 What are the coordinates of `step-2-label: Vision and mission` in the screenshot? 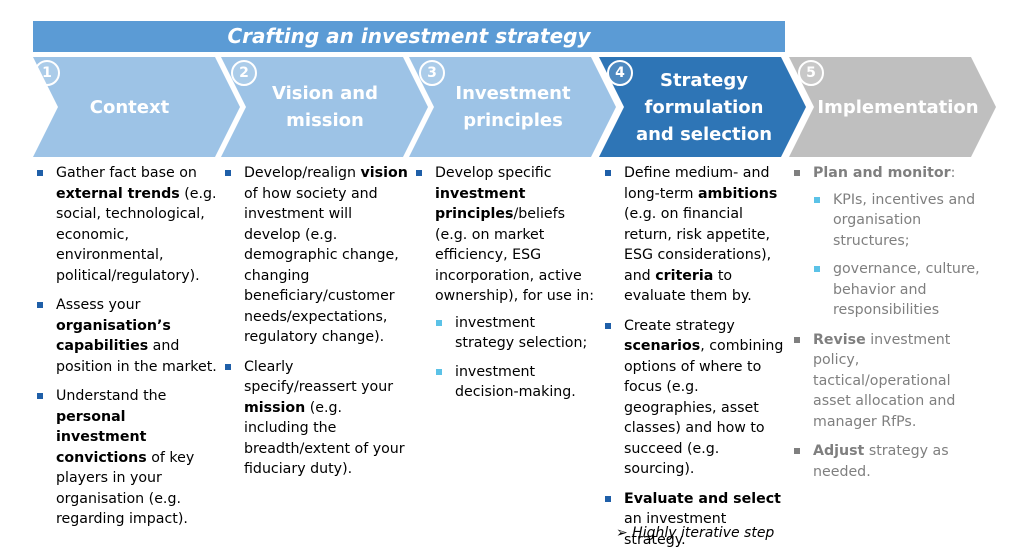 It's located at (325, 107).